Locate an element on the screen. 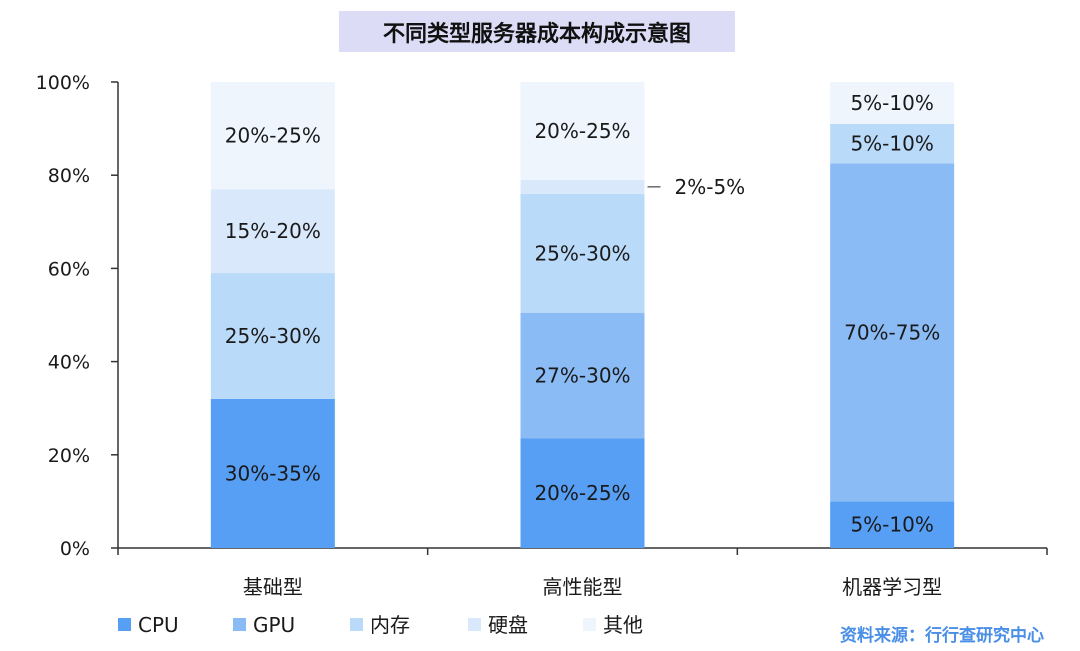 The width and height of the screenshot is (1080, 651). y-tick-label: 0% is located at coordinates (75, 549).